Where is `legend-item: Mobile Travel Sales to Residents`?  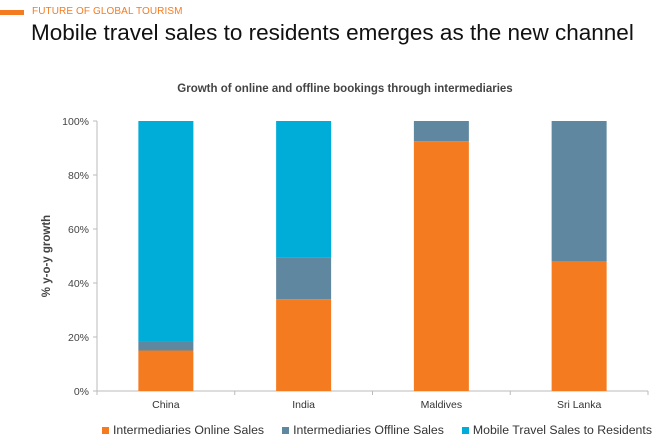
legend-item: Mobile Travel Sales to Residents is located at coordinates (556, 430).